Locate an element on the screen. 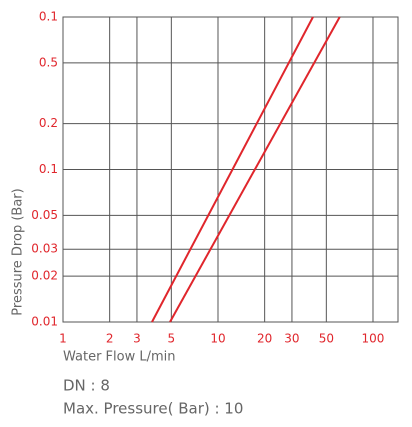  x-tick-label: 5 is located at coordinates (172, 339).